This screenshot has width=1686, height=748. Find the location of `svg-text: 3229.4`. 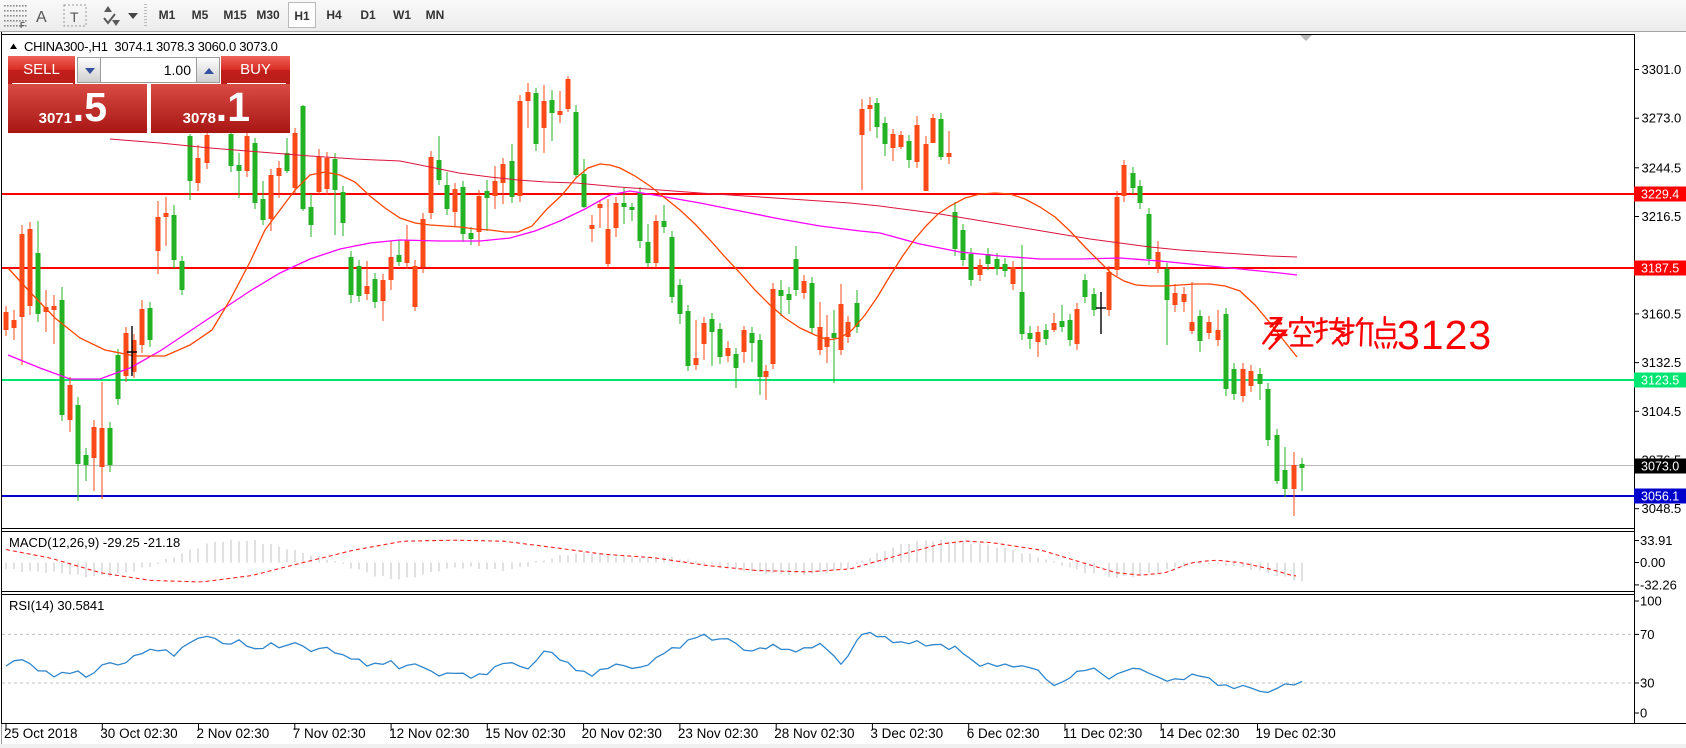

svg-text: 3229.4 is located at coordinates (1660, 195).